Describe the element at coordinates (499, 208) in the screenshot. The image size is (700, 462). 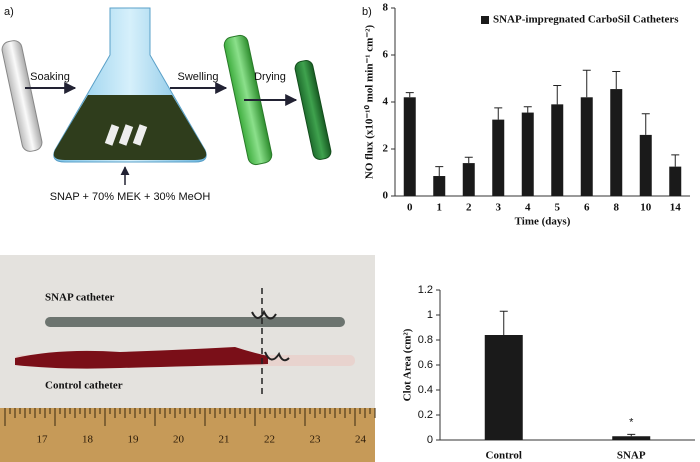
I see `x-tick-label: 3` at that location.